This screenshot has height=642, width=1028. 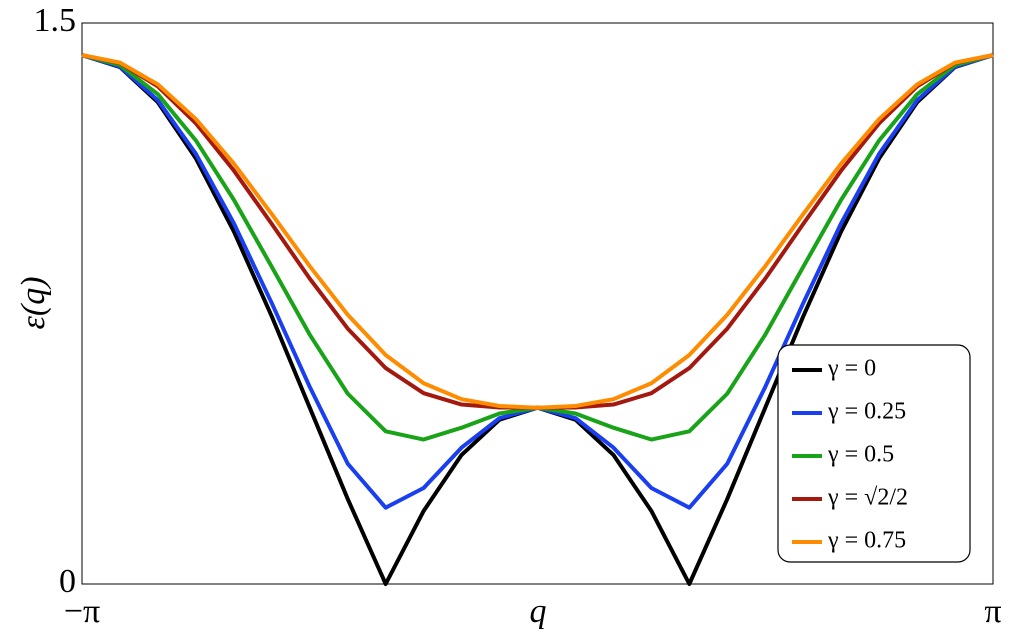 What do you see at coordinates (851, 369) in the screenshot?
I see `legend-label: γ = 0` at bounding box center [851, 369].